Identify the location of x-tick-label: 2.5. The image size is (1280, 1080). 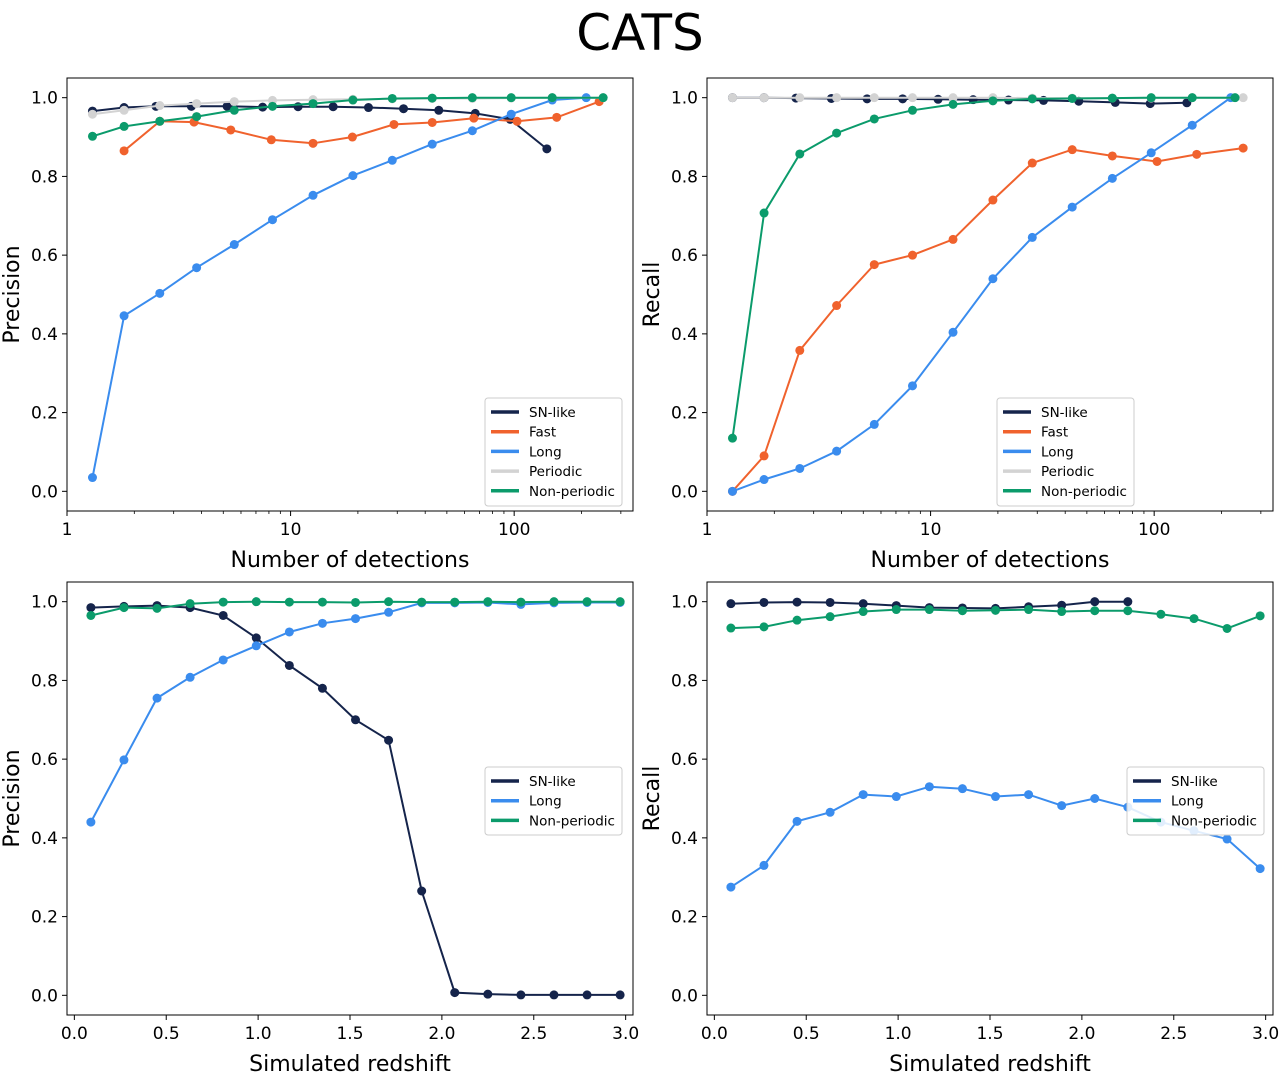
(533, 1034).